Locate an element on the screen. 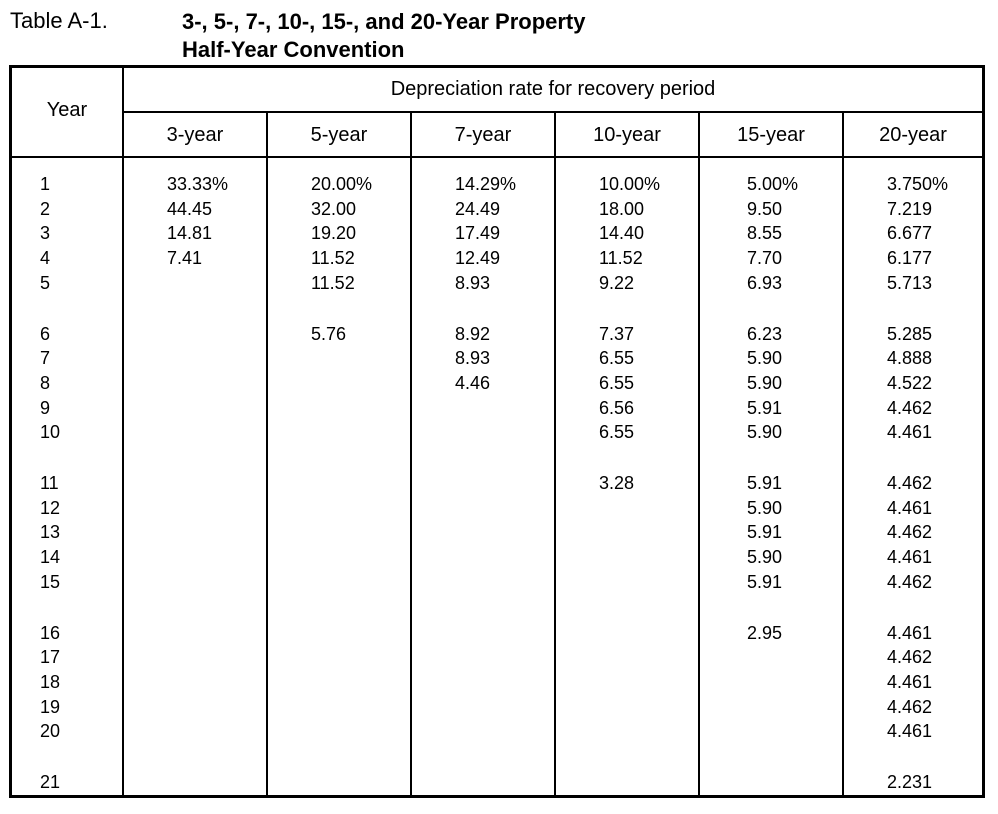 The width and height of the screenshot is (998, 814). year-column-divider is located at coordinates (123, 431).